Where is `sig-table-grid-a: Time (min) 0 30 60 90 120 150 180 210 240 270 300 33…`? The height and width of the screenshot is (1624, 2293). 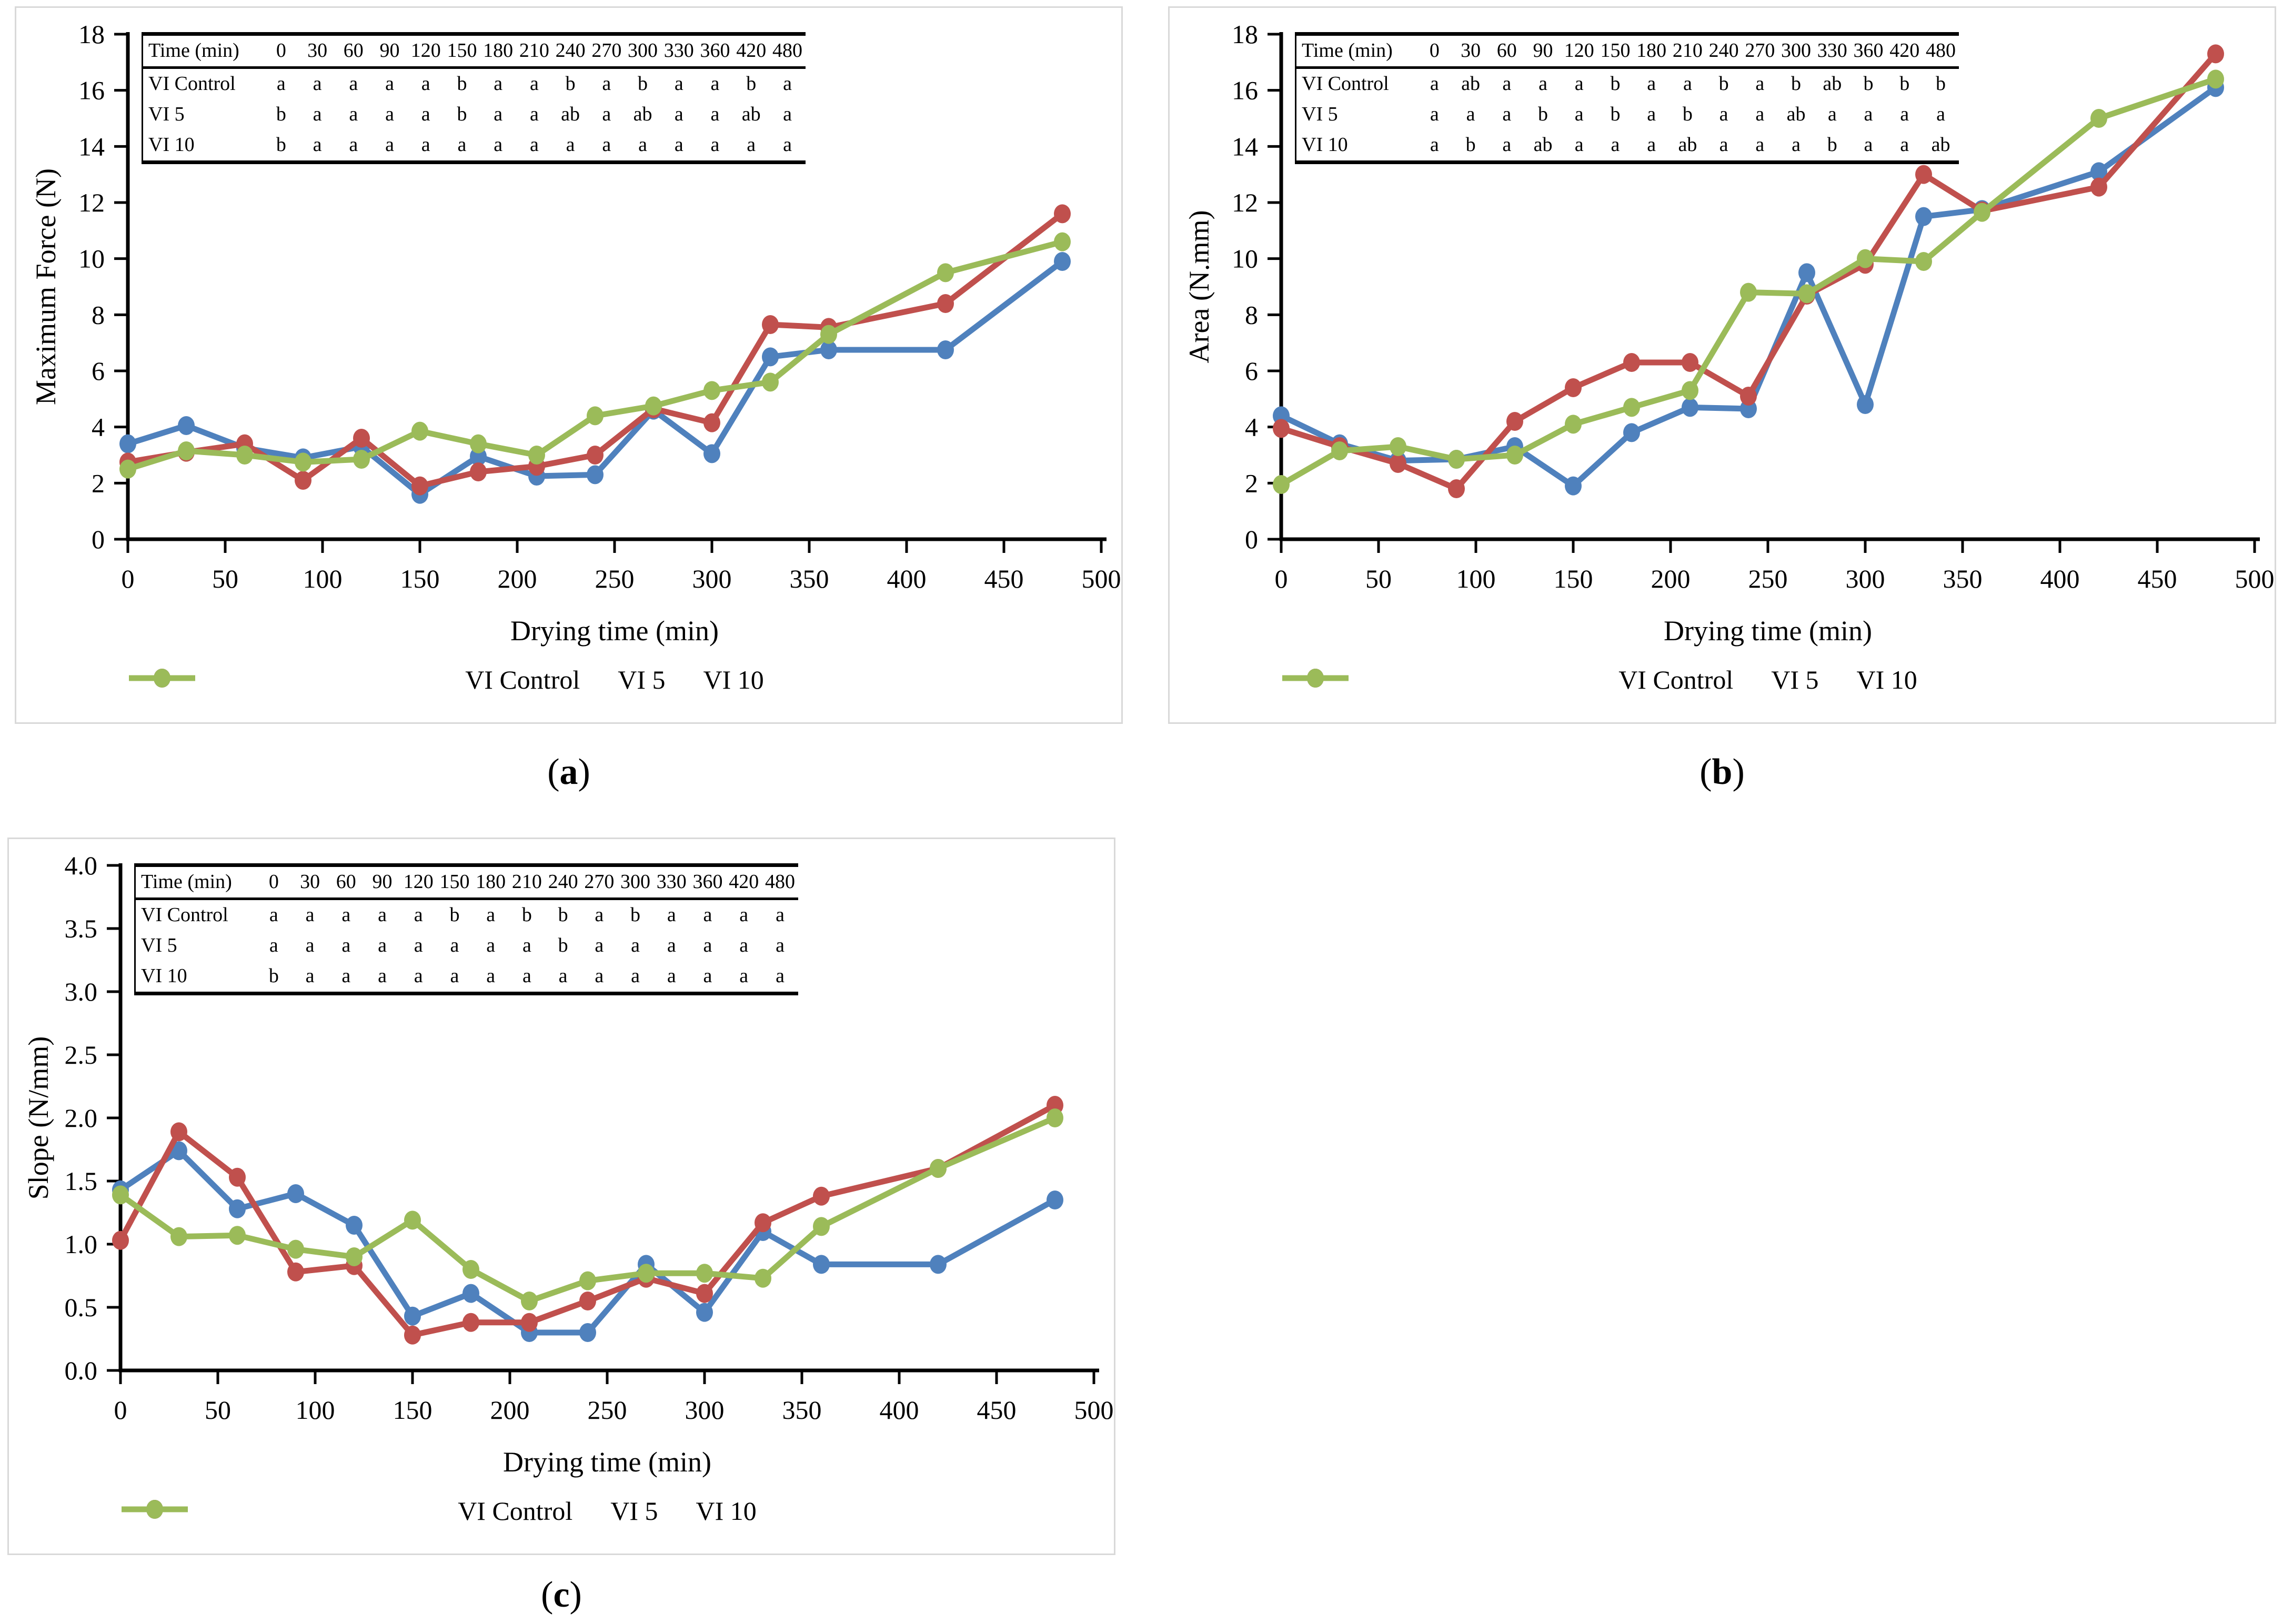 sig-table-grid-a: Time (min) 0 30 60 90 120 150 180 210 240 270 300 33… is located at coordinates (474, 98).